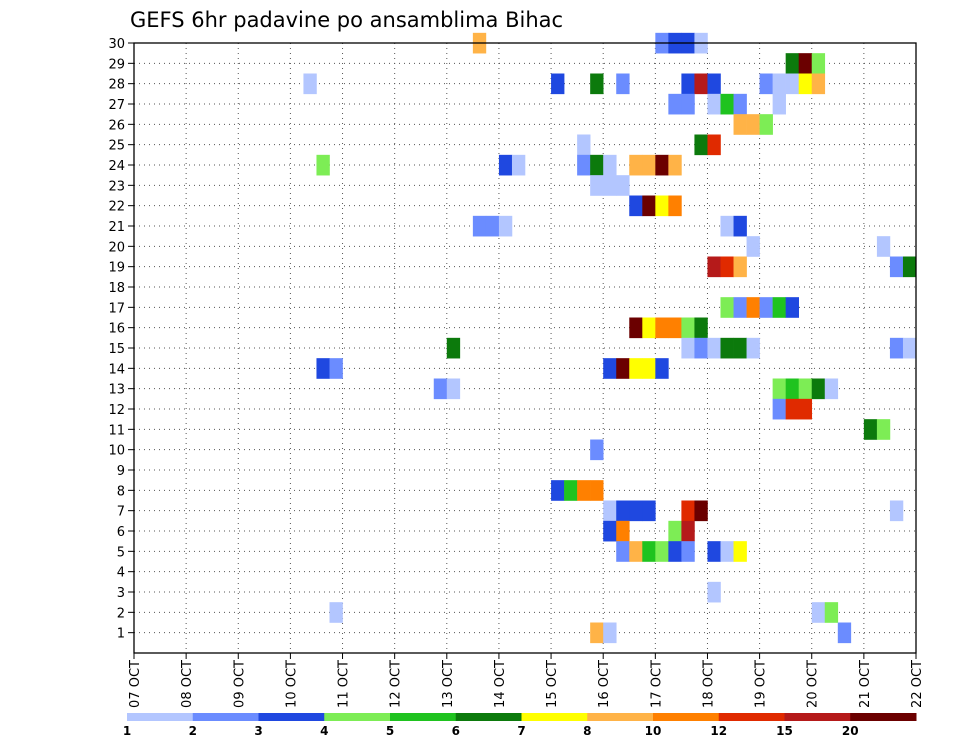  What do you see at coordinates (784, 731) in the screenshot?
I see `colorbar-label: 15` at bounding box center [784, 731].